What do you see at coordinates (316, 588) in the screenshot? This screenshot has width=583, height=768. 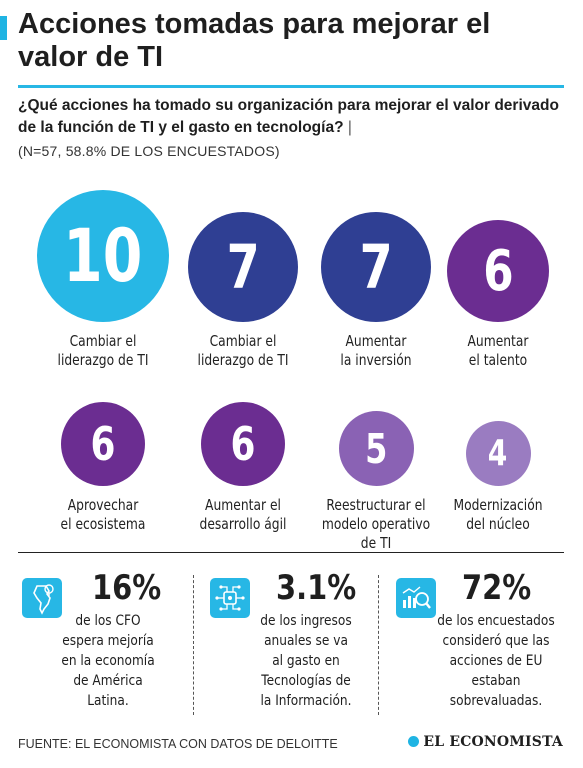 I see `stat-it-spend-value: 3.1%` at bounding box center [316, 588].